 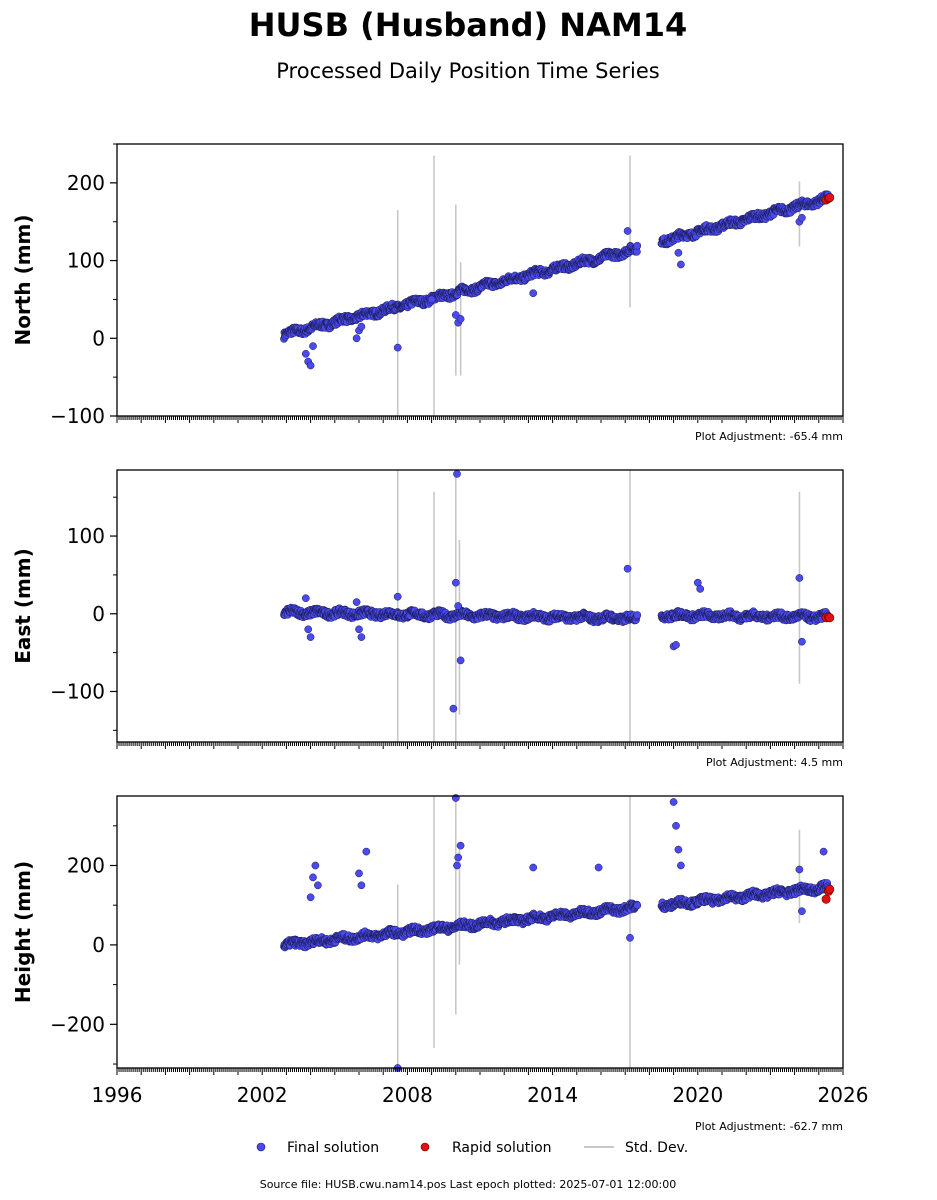 I want to click on legend-rapid-label: Rapid solution, so click(x=502, y=1148).